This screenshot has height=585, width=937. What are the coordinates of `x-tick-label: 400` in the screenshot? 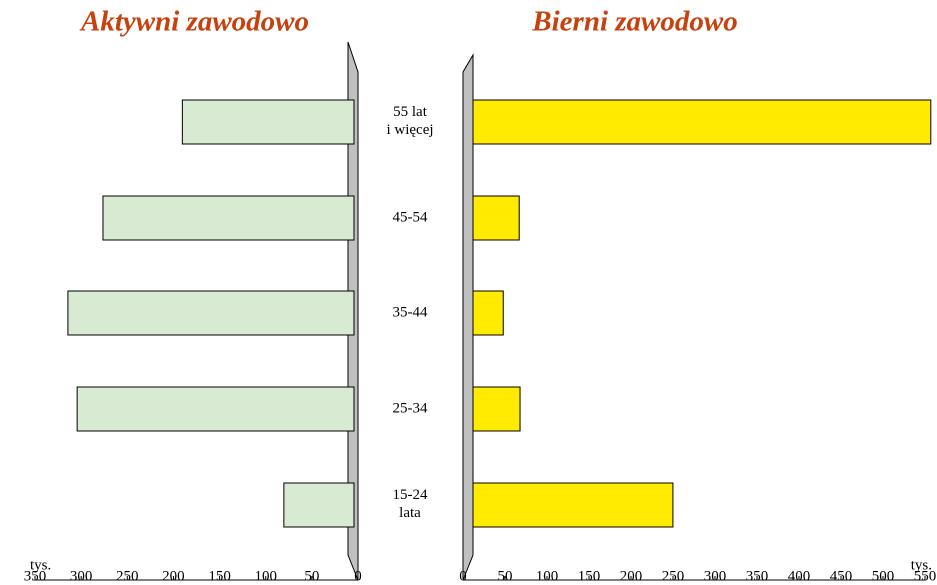 It's located at (799, 576).